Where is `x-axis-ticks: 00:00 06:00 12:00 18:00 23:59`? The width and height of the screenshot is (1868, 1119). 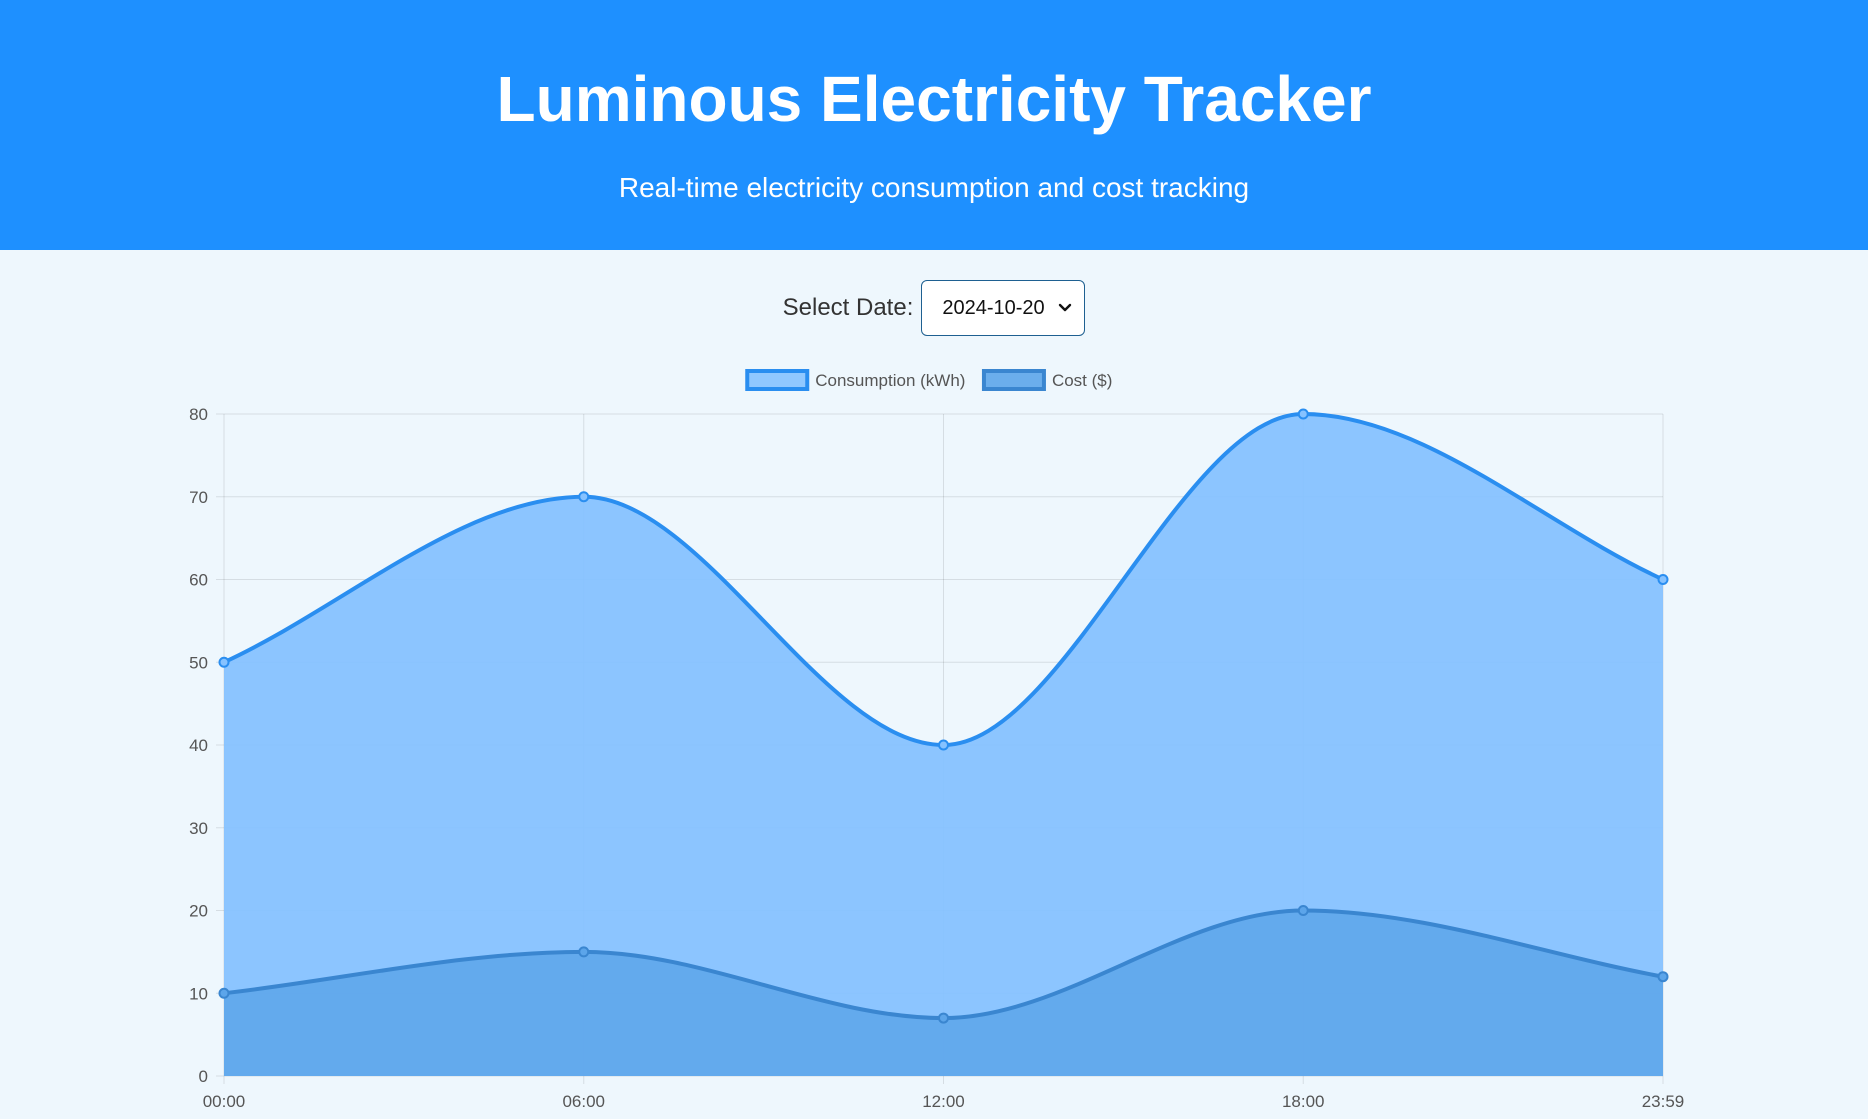
x-axis-ticks: 00:00 06:00 12:00 18:00 23:59 is located at coordinates (944, 1101).